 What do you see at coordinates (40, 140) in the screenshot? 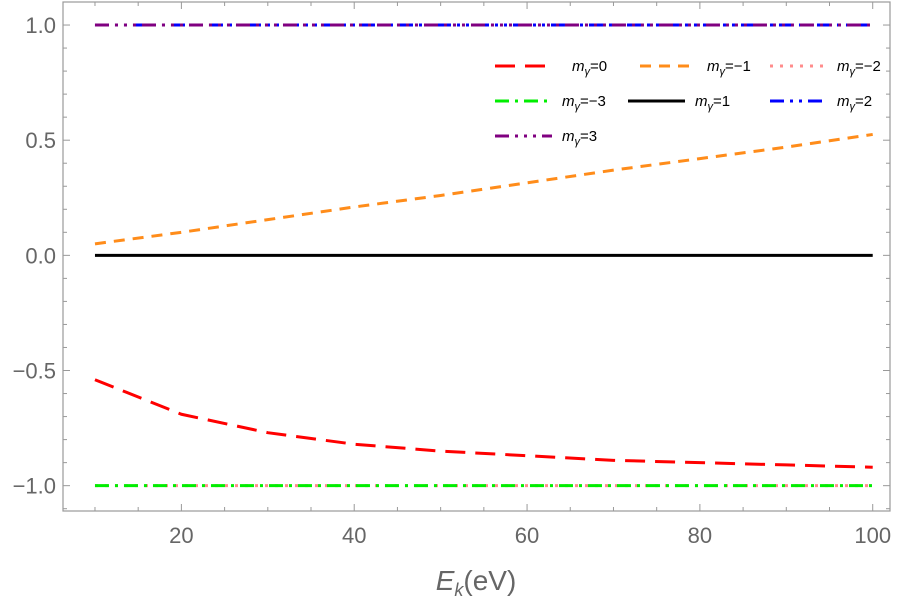
I see `y-tick-label: 0.5` at bounding box center [40, 140].